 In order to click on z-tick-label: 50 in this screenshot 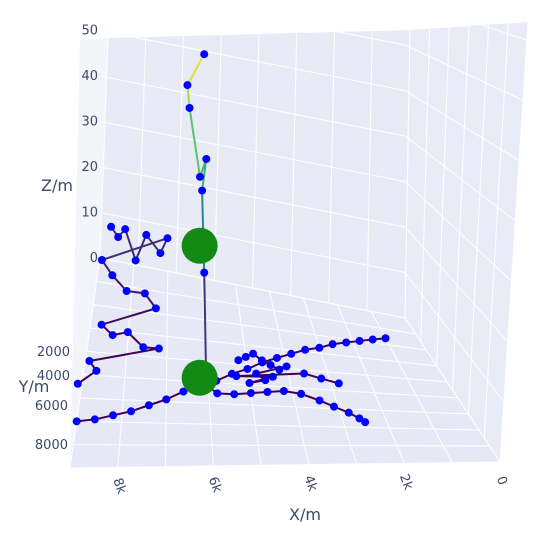, I will do `click(89, 31)`.